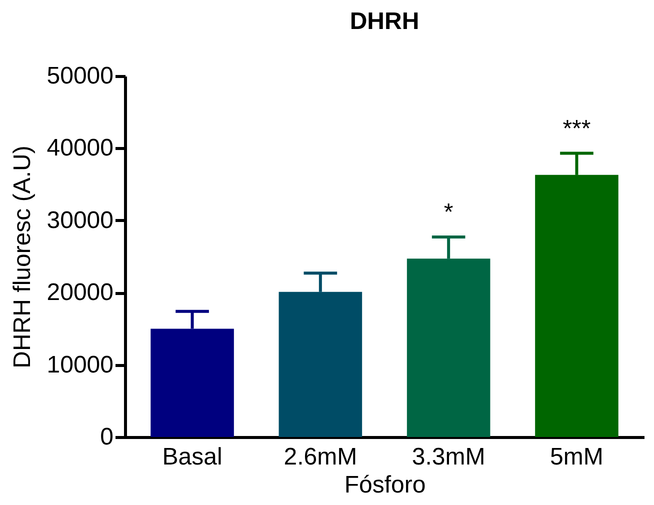  Describe the element at coordinates (321, 457) in the screenshot. I see `x-tick-label: 2.6mM` at that location.